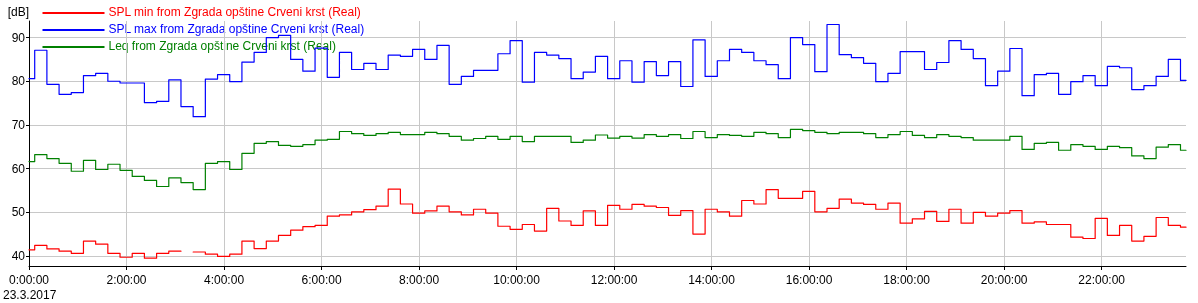  I want to click on x-tick-label: 20:00:00, so click(1004, 280).